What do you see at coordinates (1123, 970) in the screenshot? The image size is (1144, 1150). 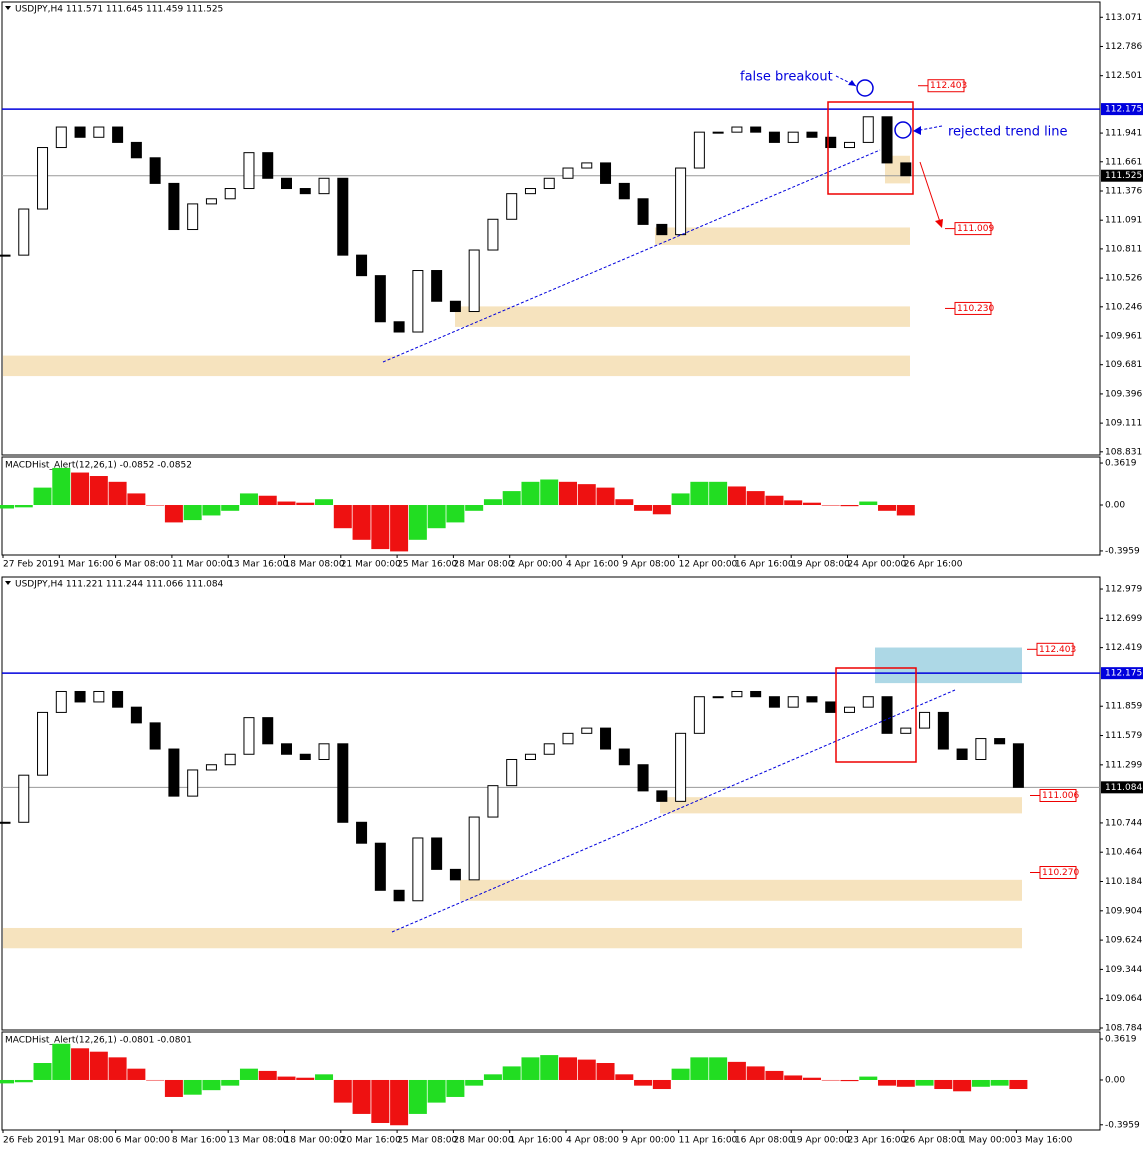 I see `y-tick-label: 109.344` at bounding box center [1123, 970].